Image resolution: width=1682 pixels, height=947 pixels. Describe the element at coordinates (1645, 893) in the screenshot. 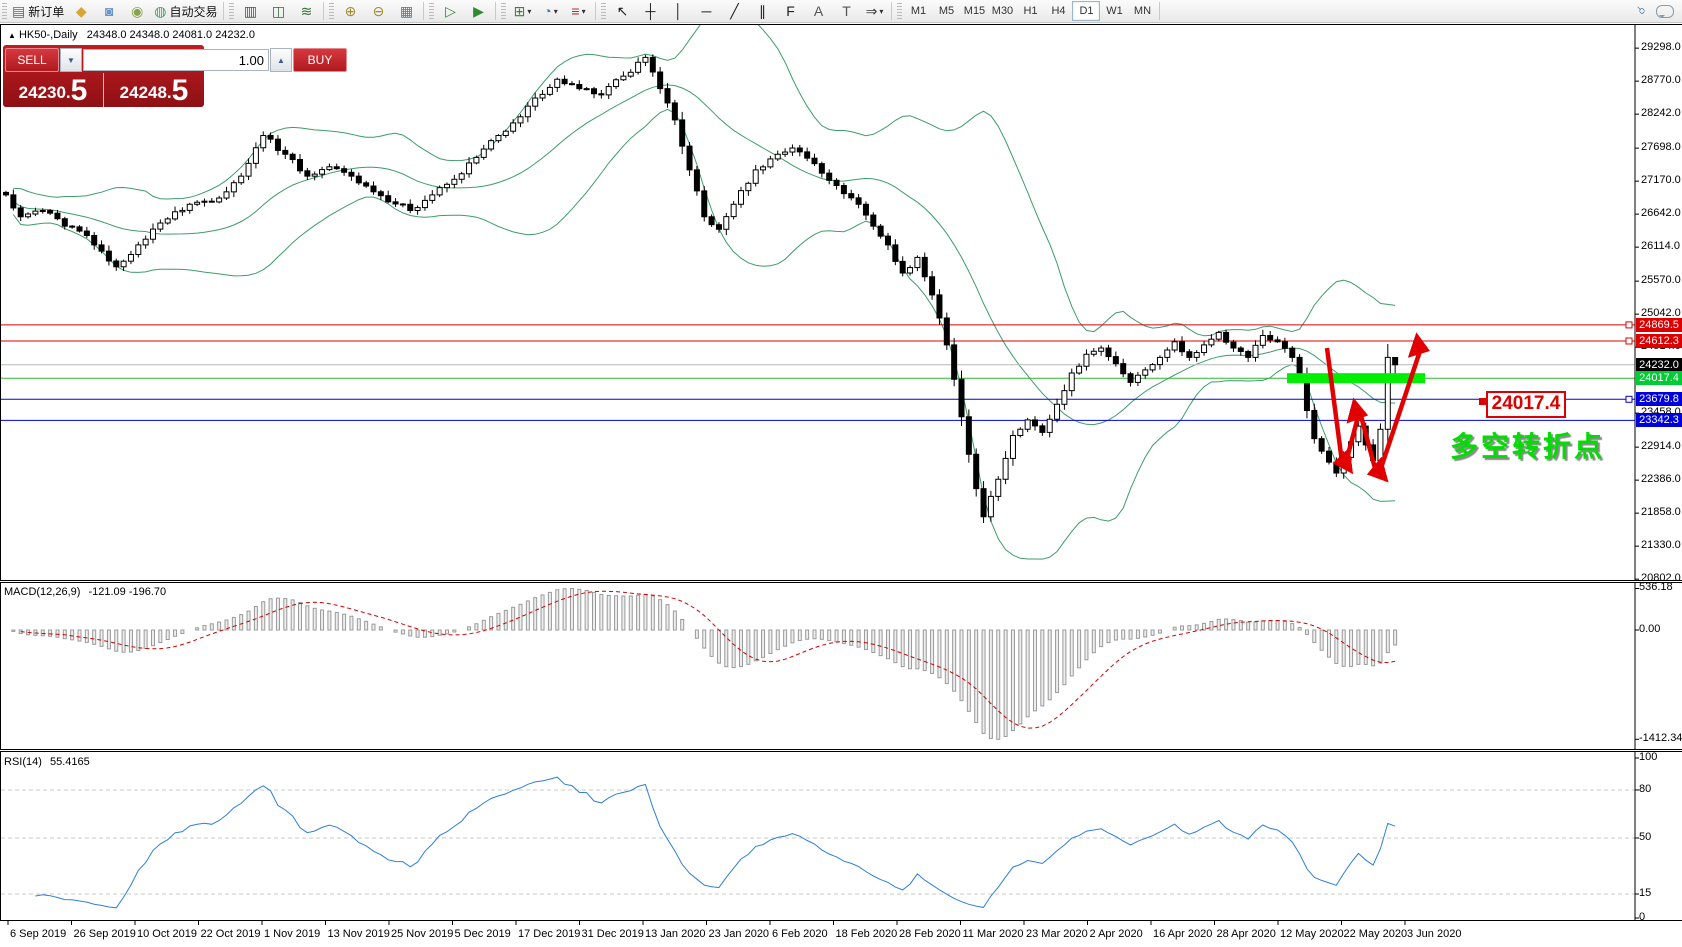

I see `rsi-axis-label: 15` at that location.